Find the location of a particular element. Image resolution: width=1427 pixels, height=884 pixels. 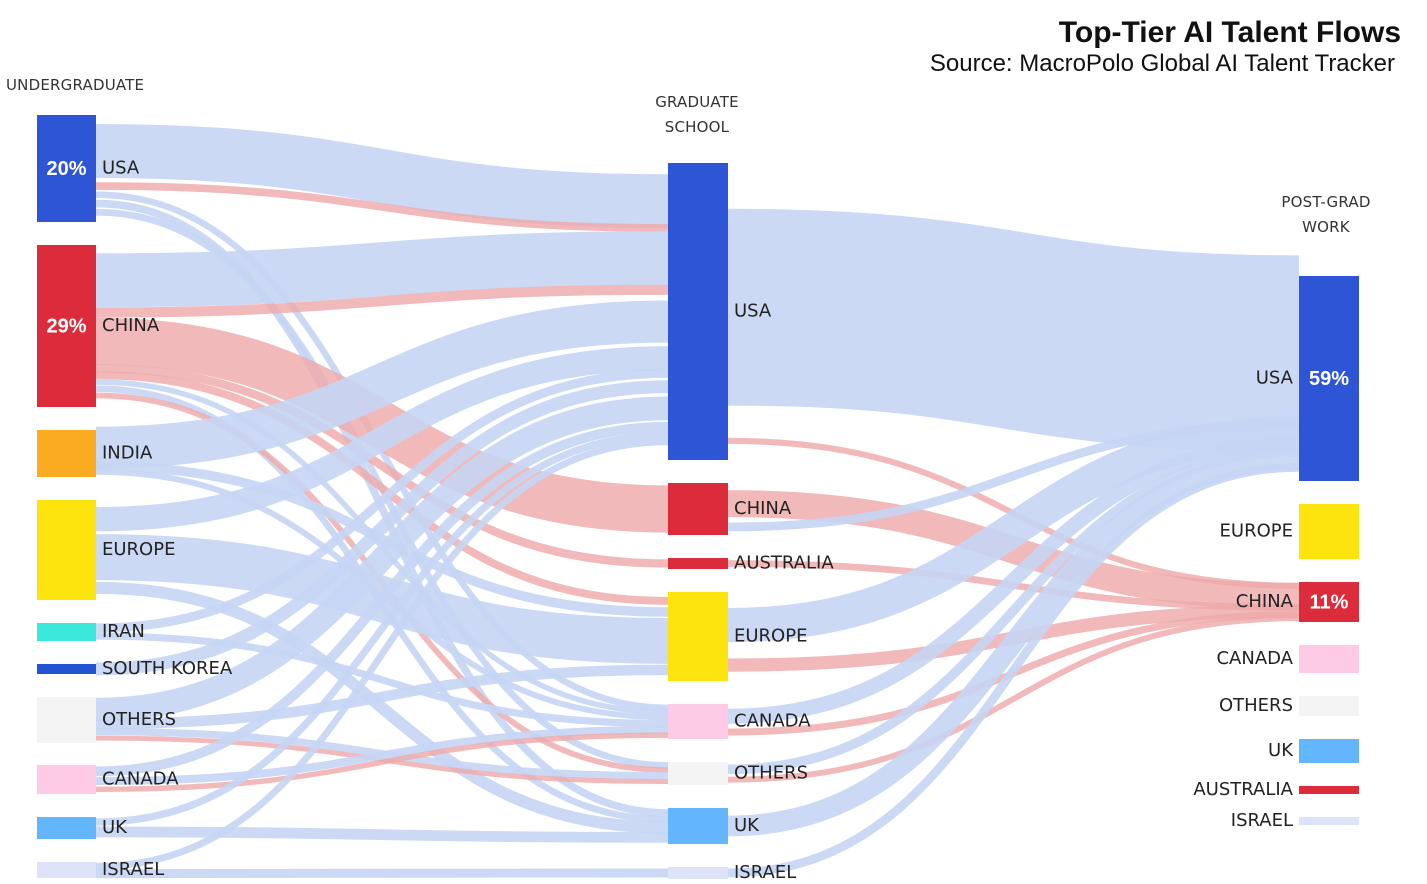

node-label-w_canada: CANADA is located at coordinates (1254, 658).